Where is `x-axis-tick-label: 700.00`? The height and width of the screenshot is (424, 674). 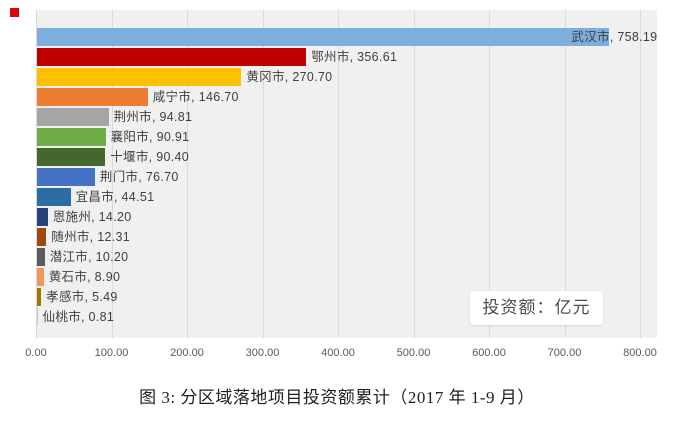
x-axis-tick-label: 700.00 is located at coordinates (564, 353).